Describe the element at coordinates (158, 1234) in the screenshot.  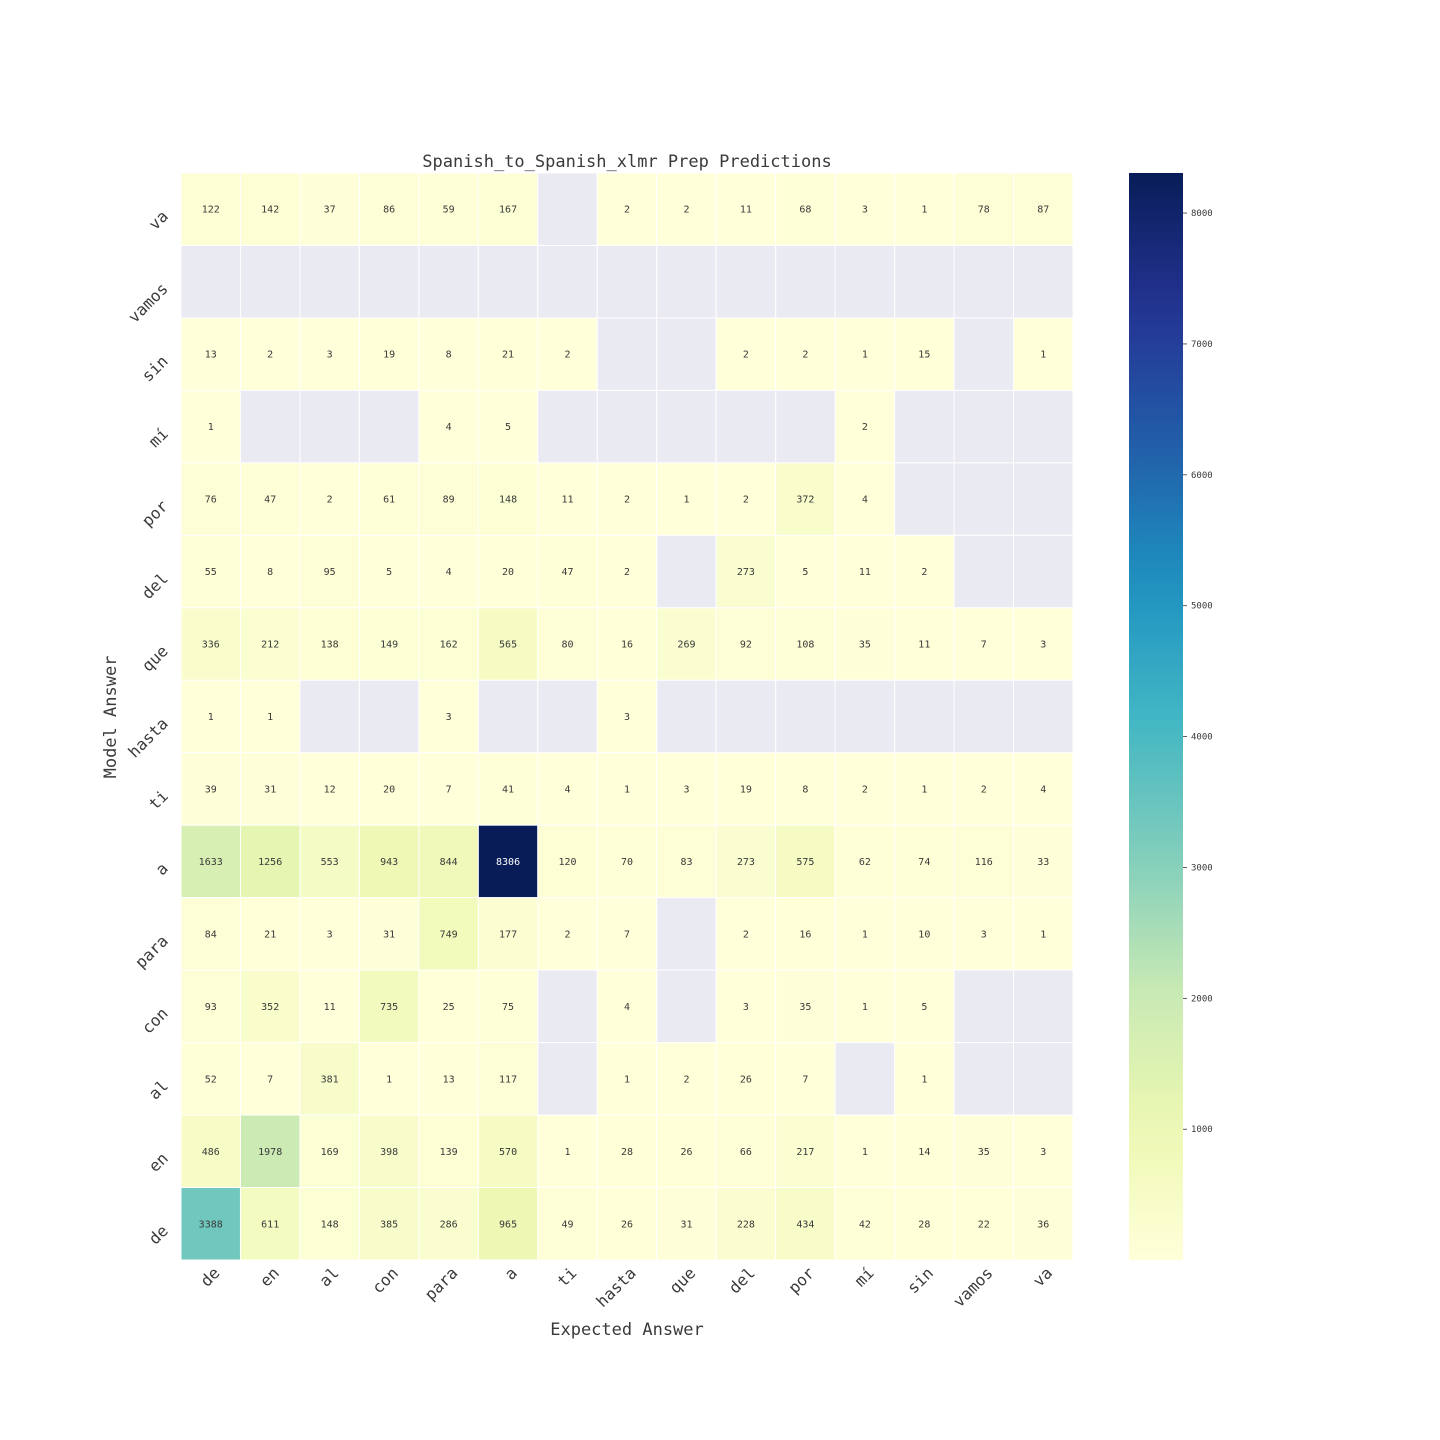
I see `y-tick-label: de` at that location.